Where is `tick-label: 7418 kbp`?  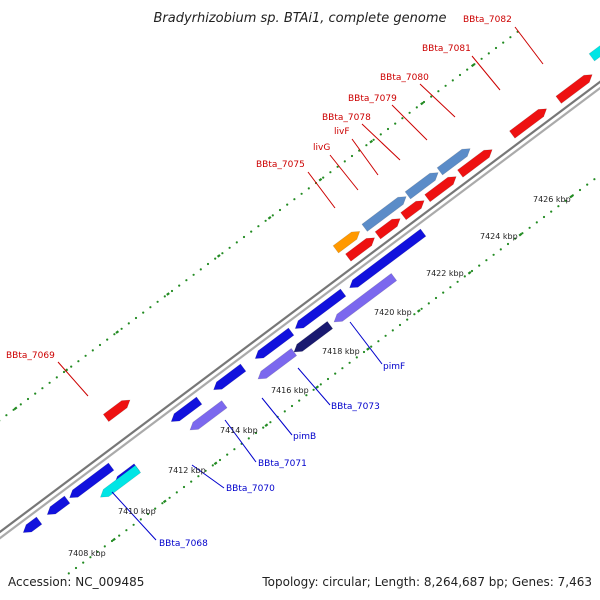 tick-label: 7418 kbp is located at coordinates (341, 351).